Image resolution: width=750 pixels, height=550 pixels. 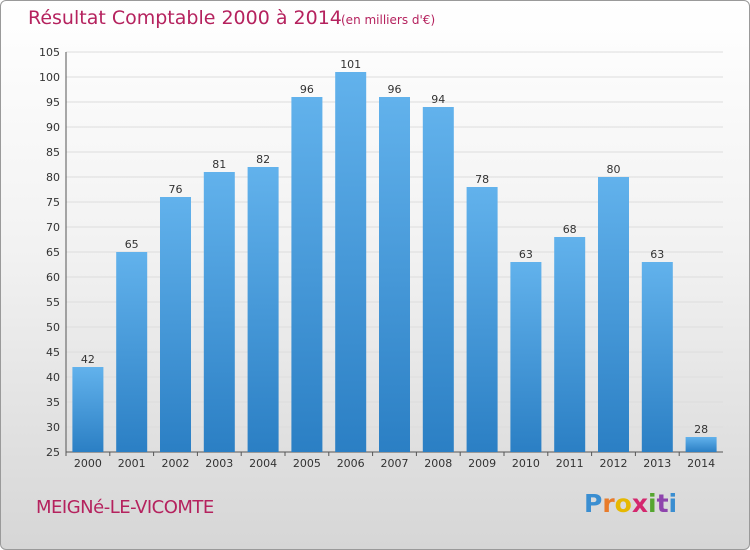 What do you see at coordinates (657, 357) in the screenshot?
I see `bar-2013` at bounding box center [657, 357].